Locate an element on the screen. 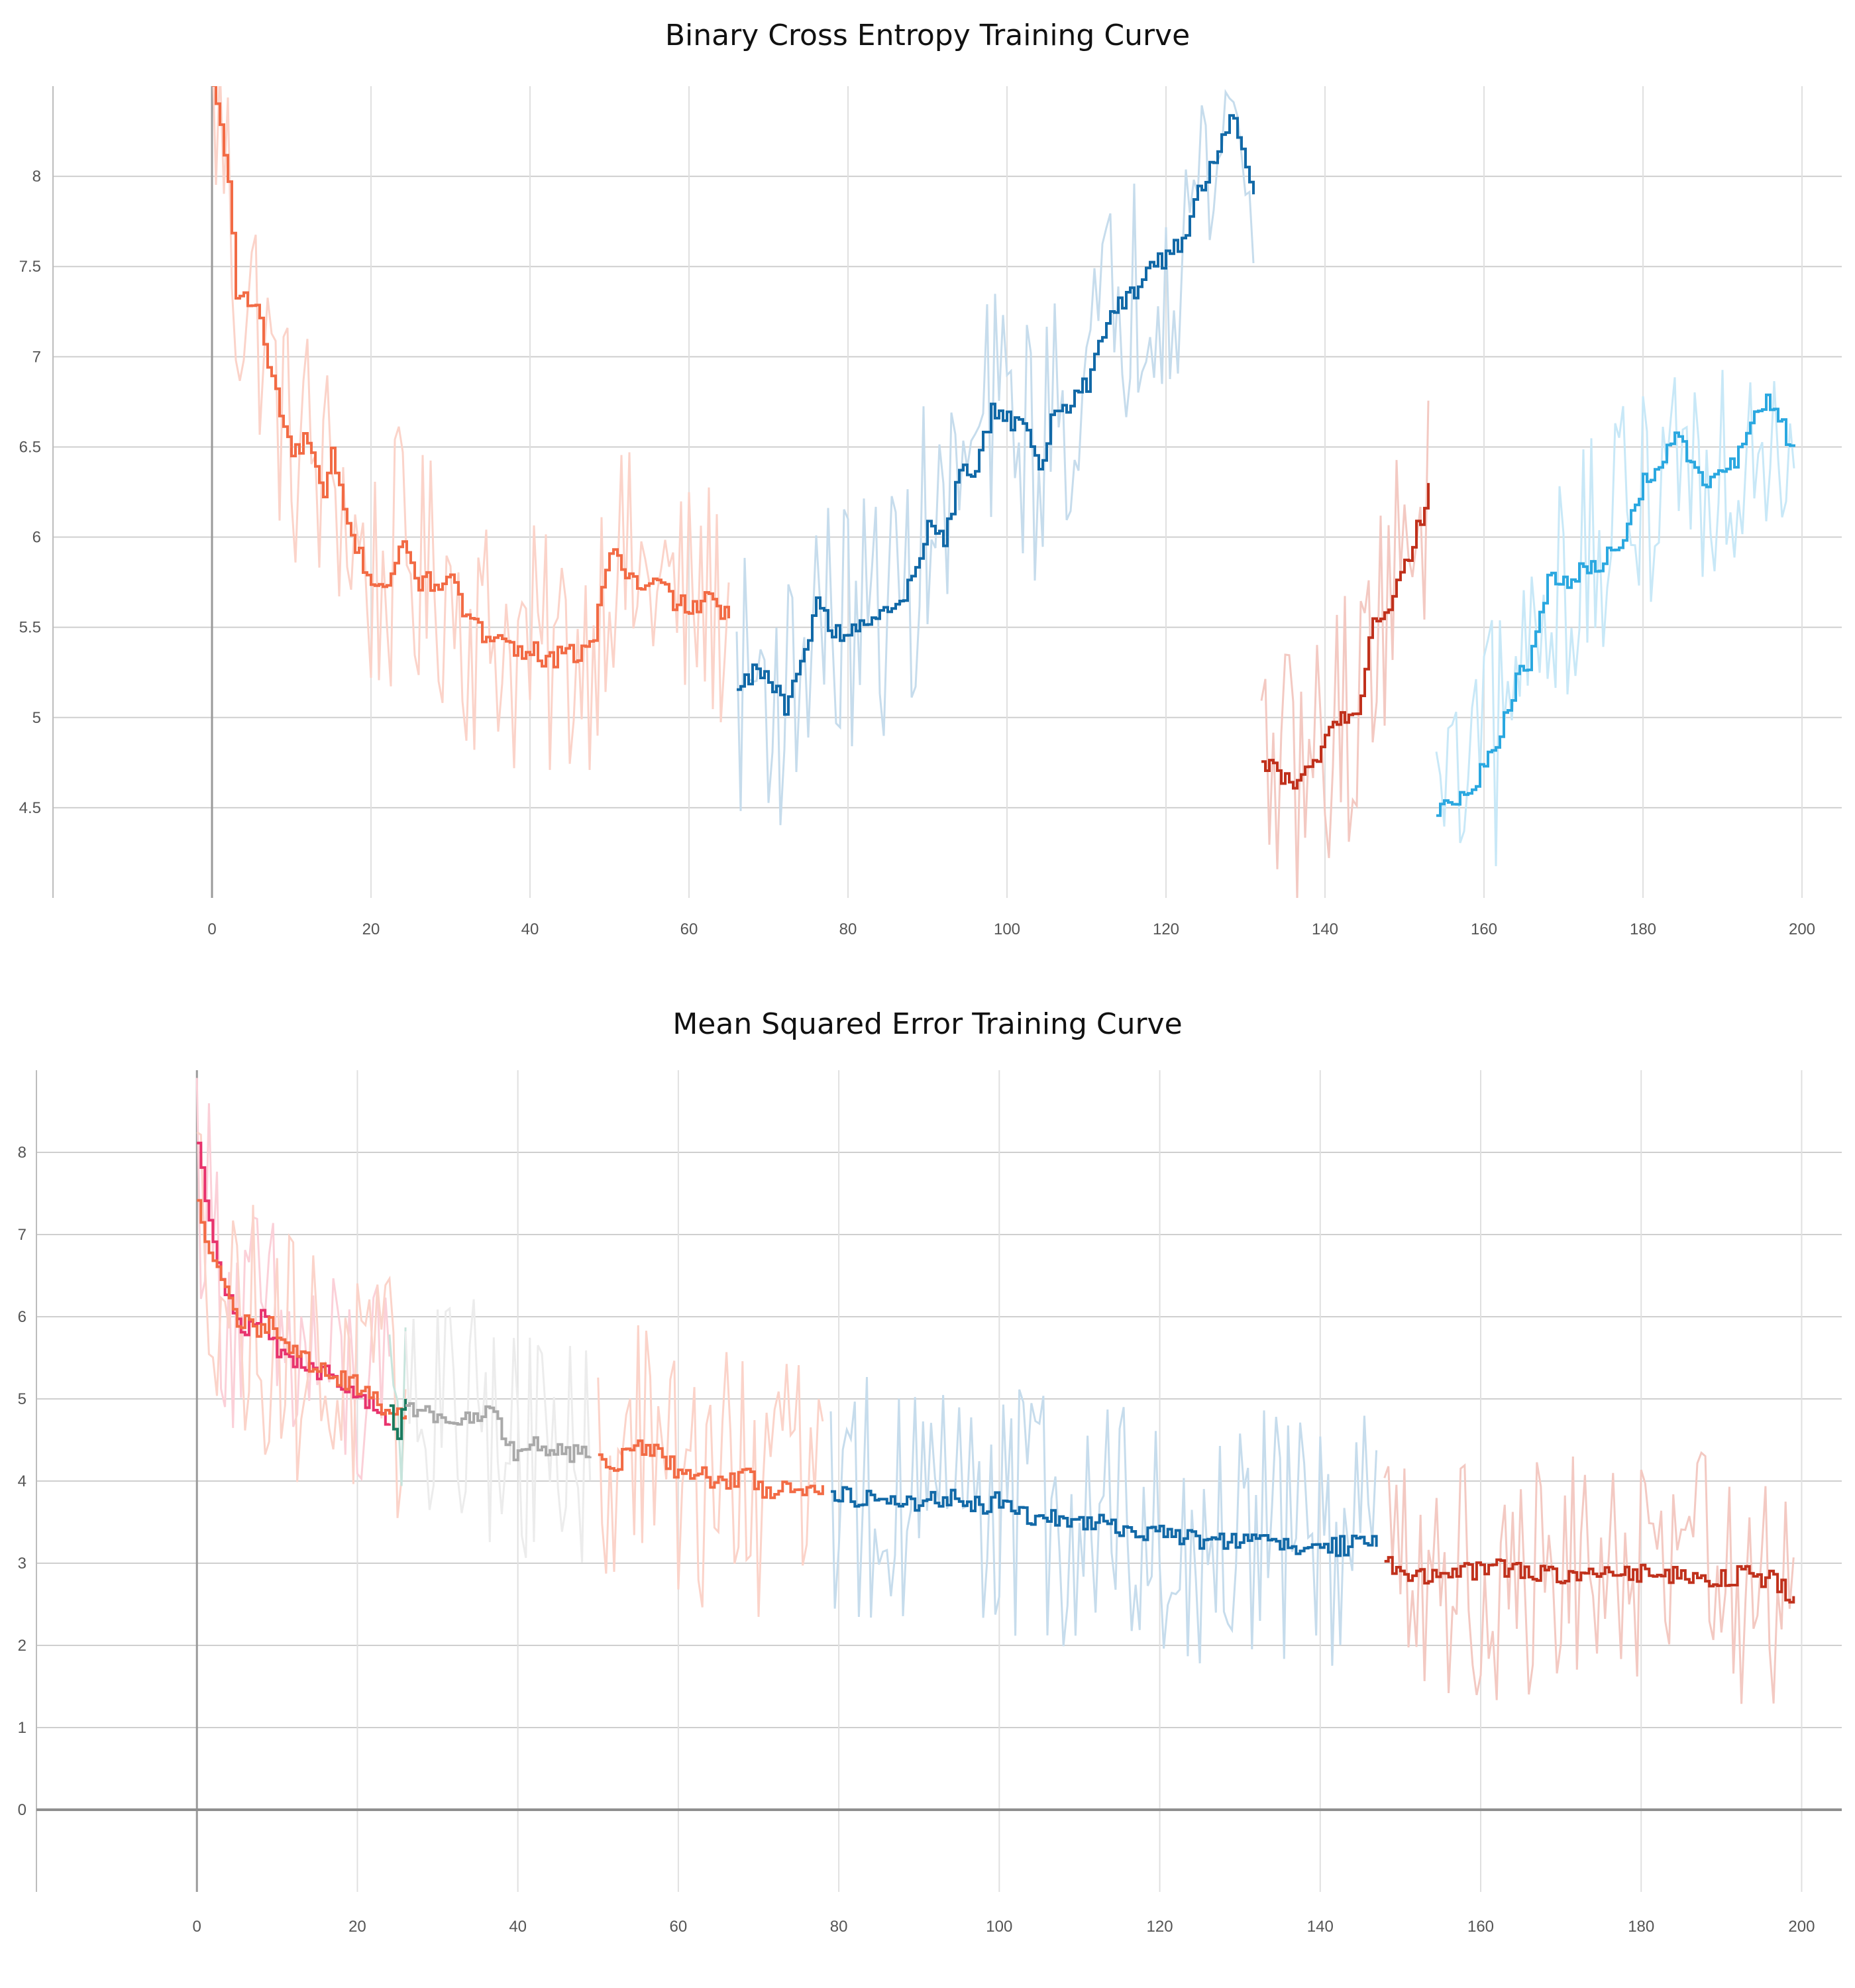 This screenshot has height=1988, width=1855. y-tick-label: 3 is located at coordinates (22, 1564).